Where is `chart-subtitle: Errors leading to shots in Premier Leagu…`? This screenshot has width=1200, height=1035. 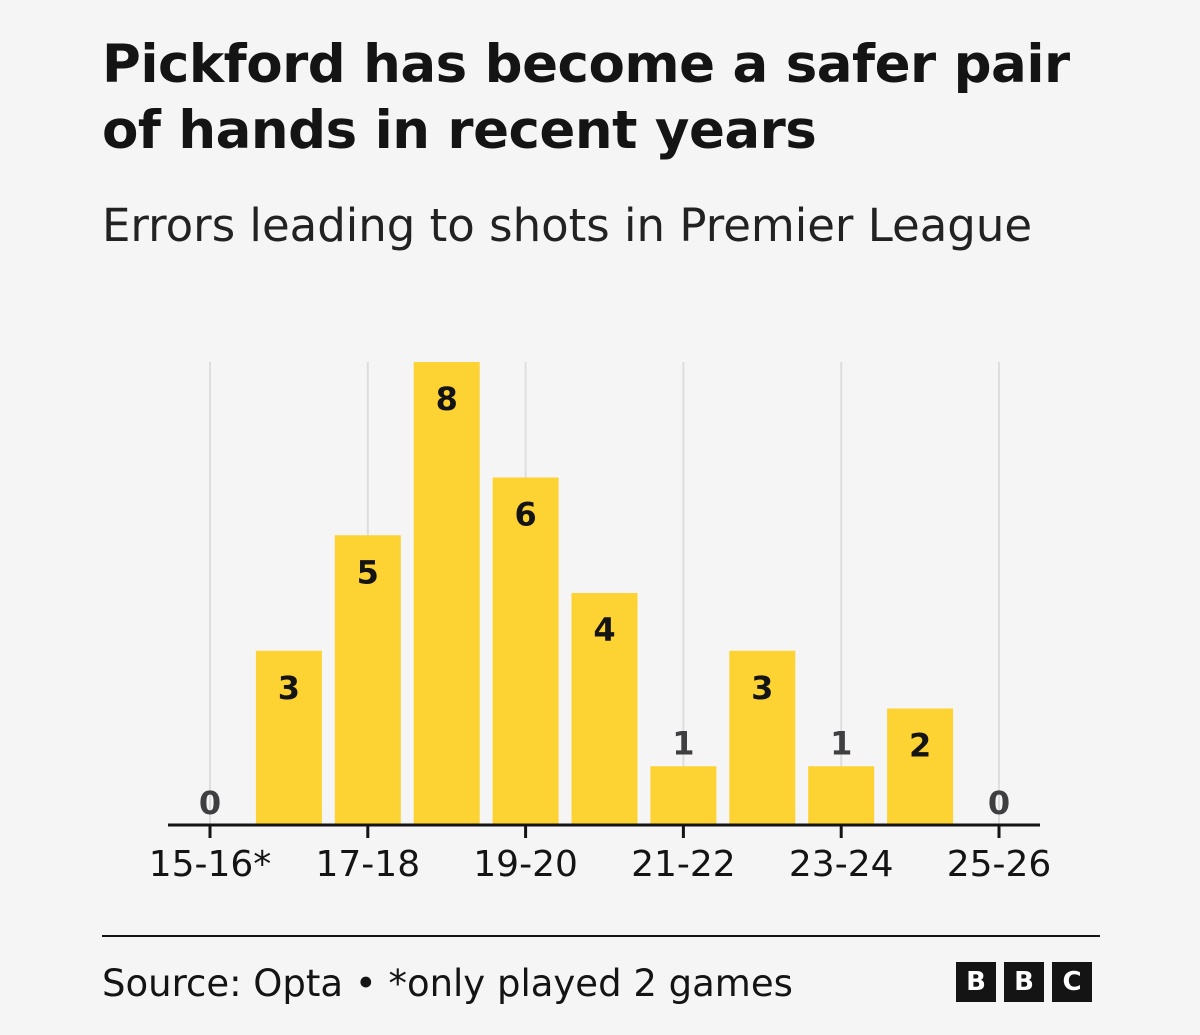 chart-subtitle: Errors leading to shots in Premier Leagu… is located at coordinates (567, 225).